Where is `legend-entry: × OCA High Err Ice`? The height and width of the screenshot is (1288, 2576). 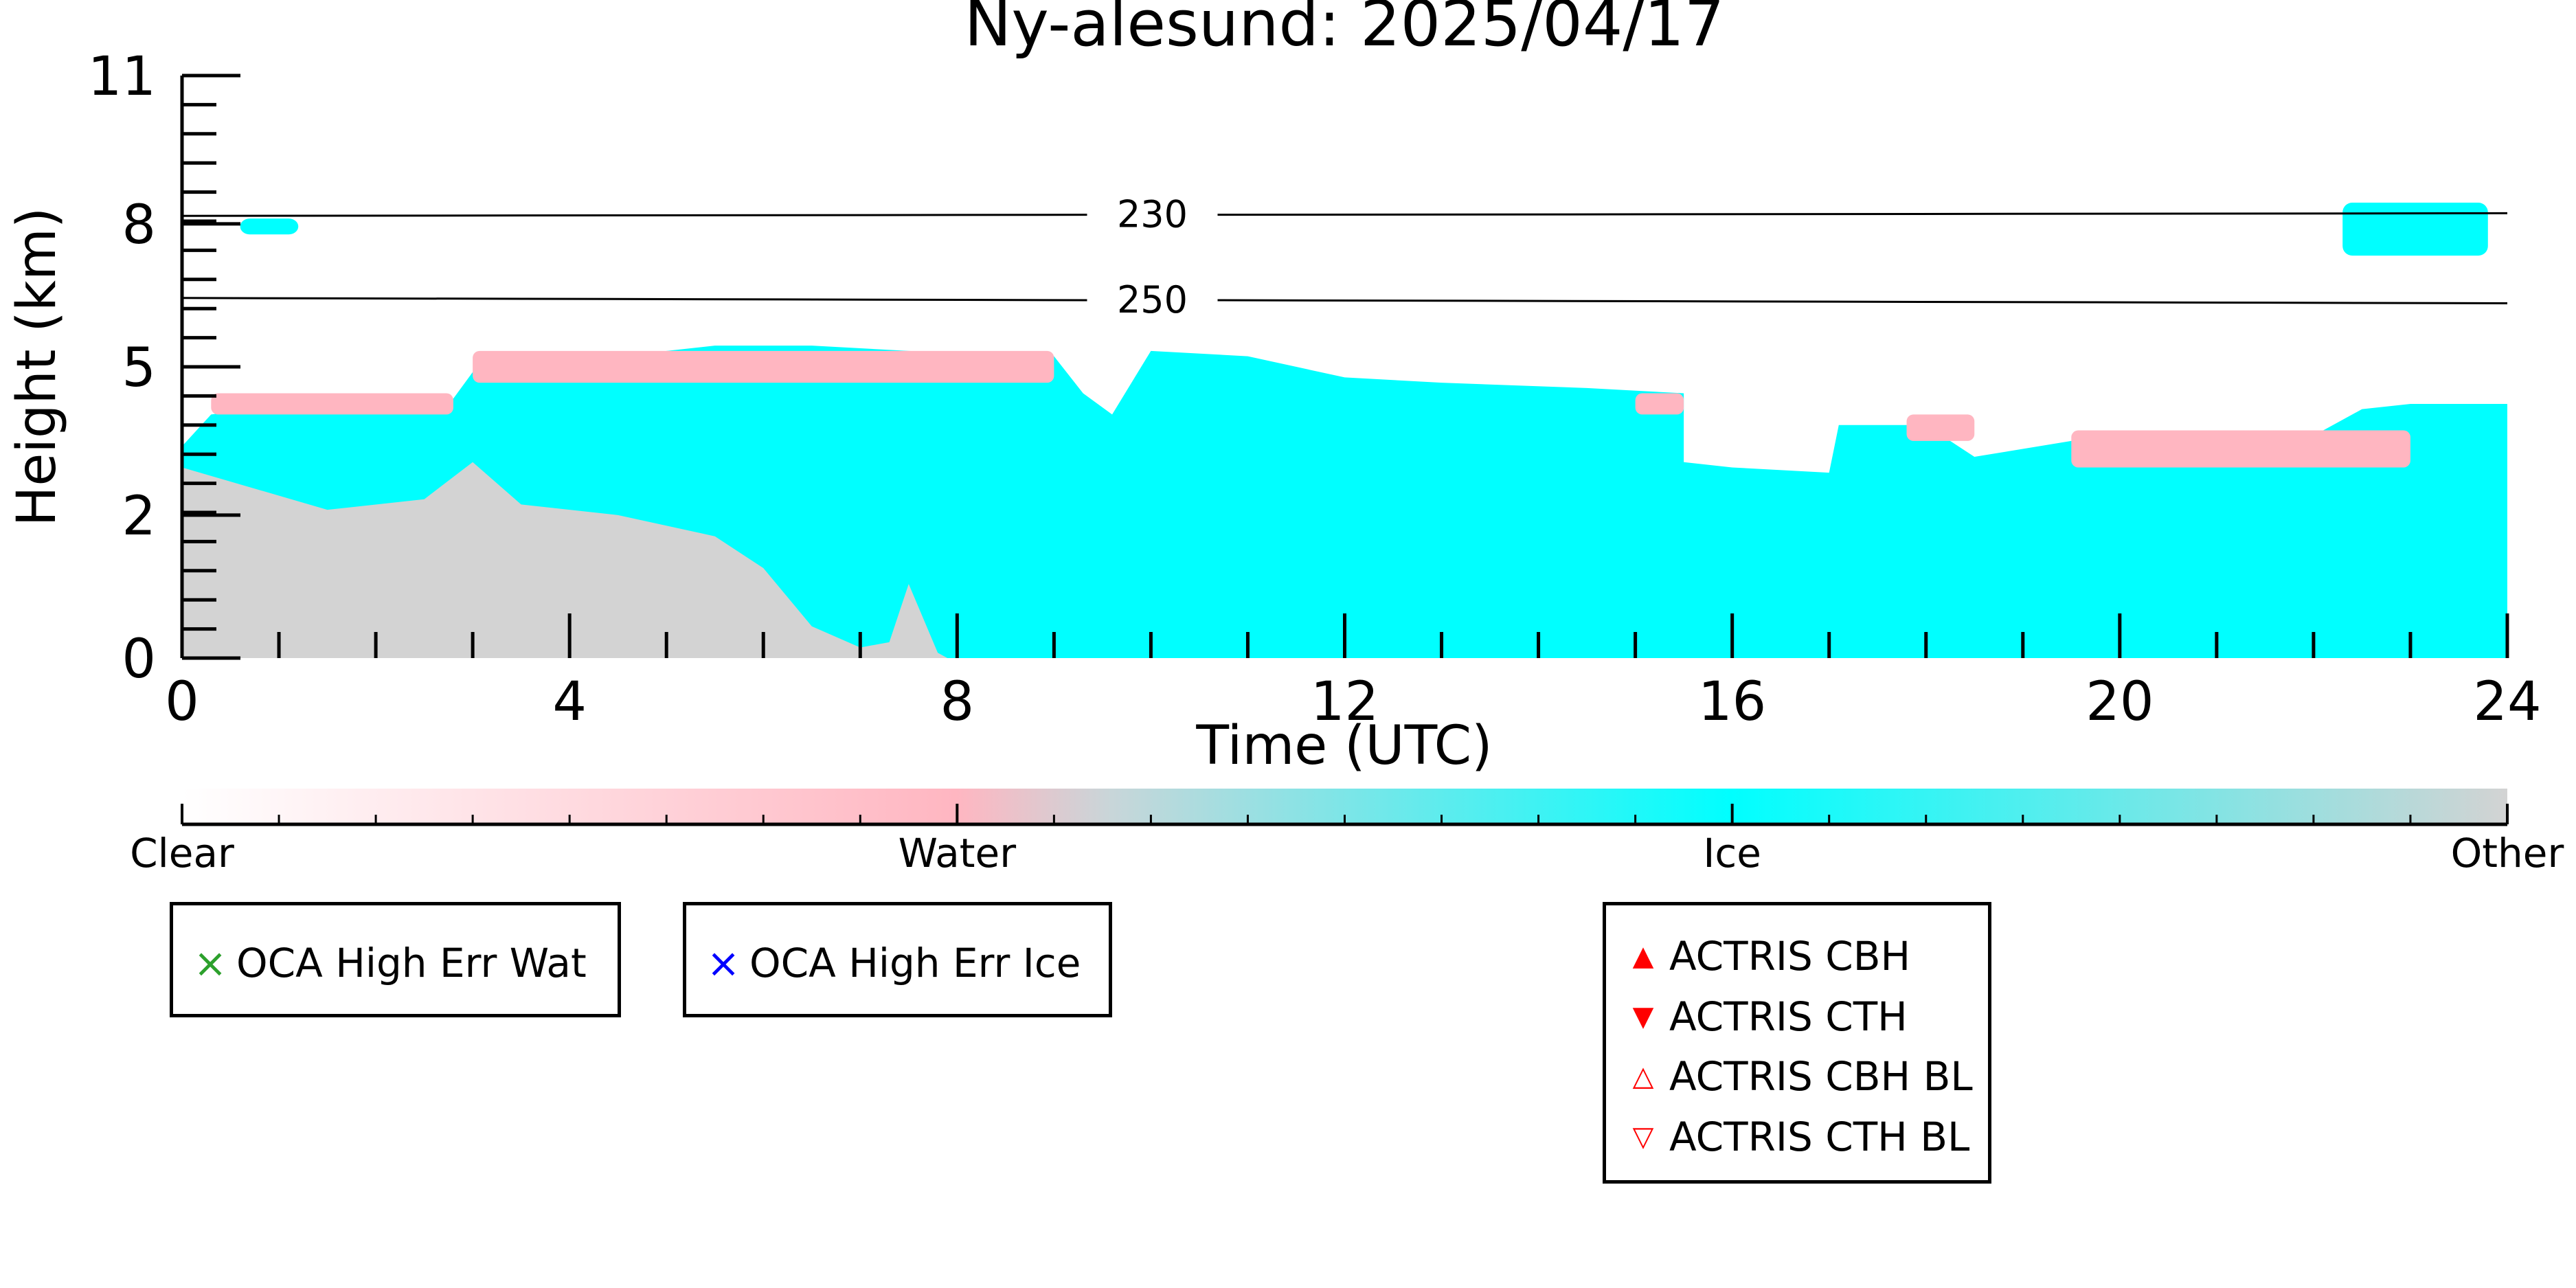
legend-entry: × OCA High Err Ice is located at coordinates (893, 963).